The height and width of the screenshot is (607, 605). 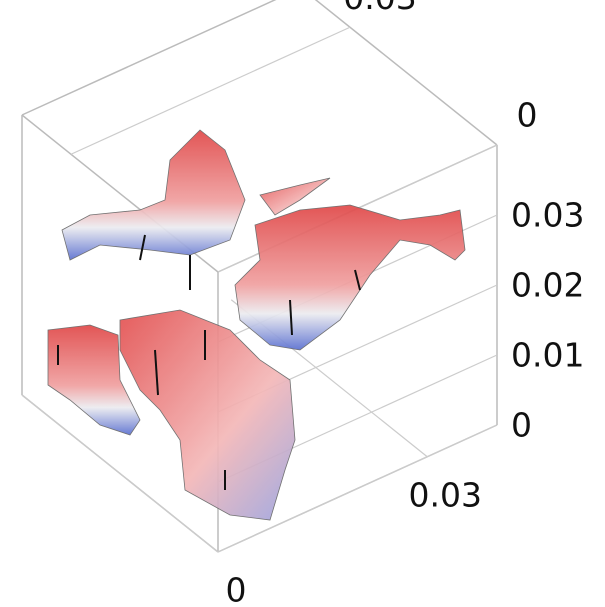 What do you see at coordinates (445, 494) in the screenshot?
I see `x-tick-label: 0.03` at bounding box center [445, 494].